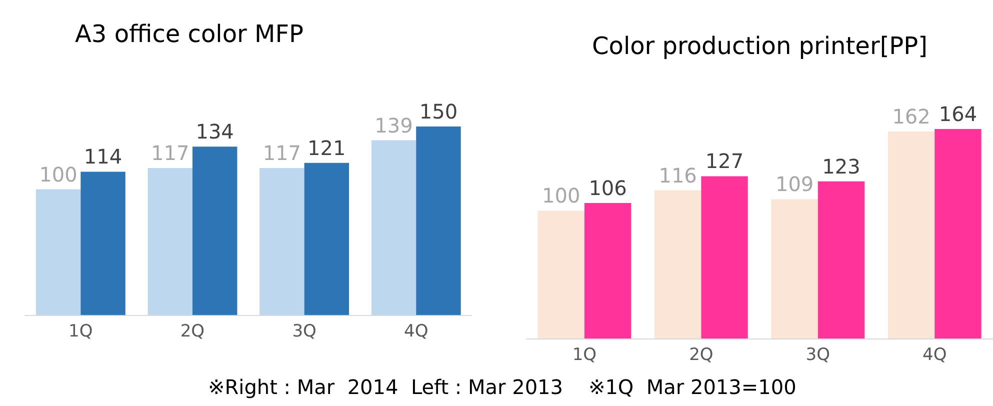 Image resolution: width=993 pixels, height=406 pixels. I want to click on data-label: 106, so click(607, 188).